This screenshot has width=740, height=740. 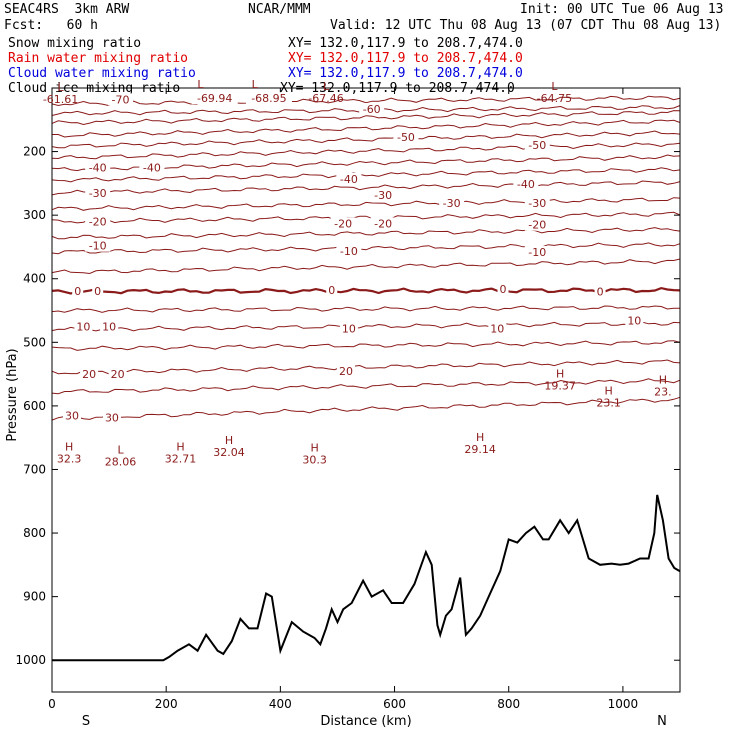 I want to click on extremum-value: 32.3, so click(x=69, y=458).